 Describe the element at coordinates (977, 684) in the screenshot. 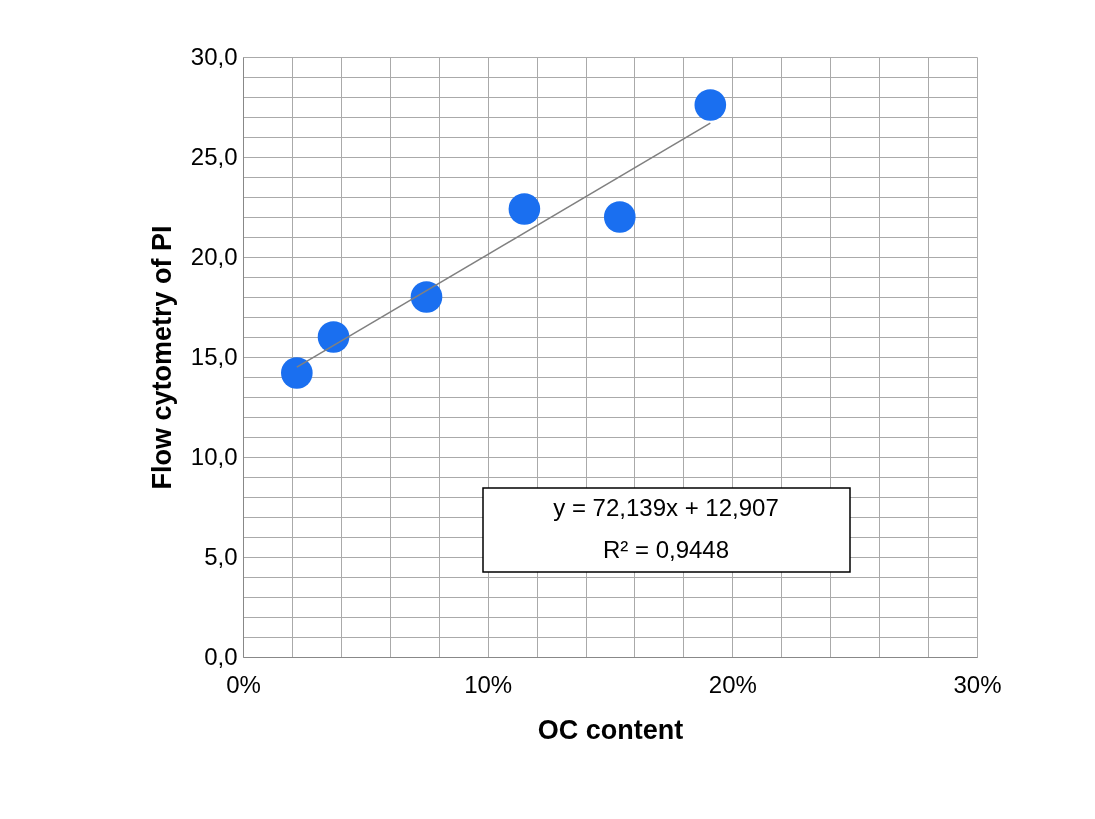

I see `x-tick-label: 30%` at that location.